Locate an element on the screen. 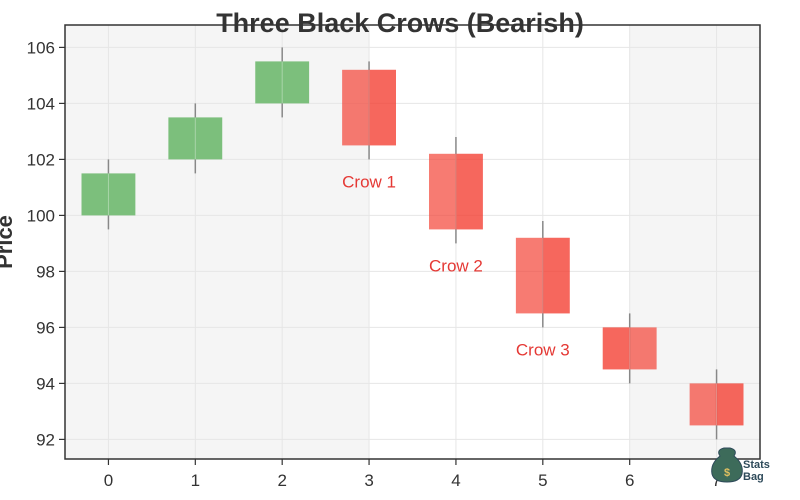 This screenshot has width=800, height=500. annotation-crow-2: Crow 2 is located at coordinates (456, 265).